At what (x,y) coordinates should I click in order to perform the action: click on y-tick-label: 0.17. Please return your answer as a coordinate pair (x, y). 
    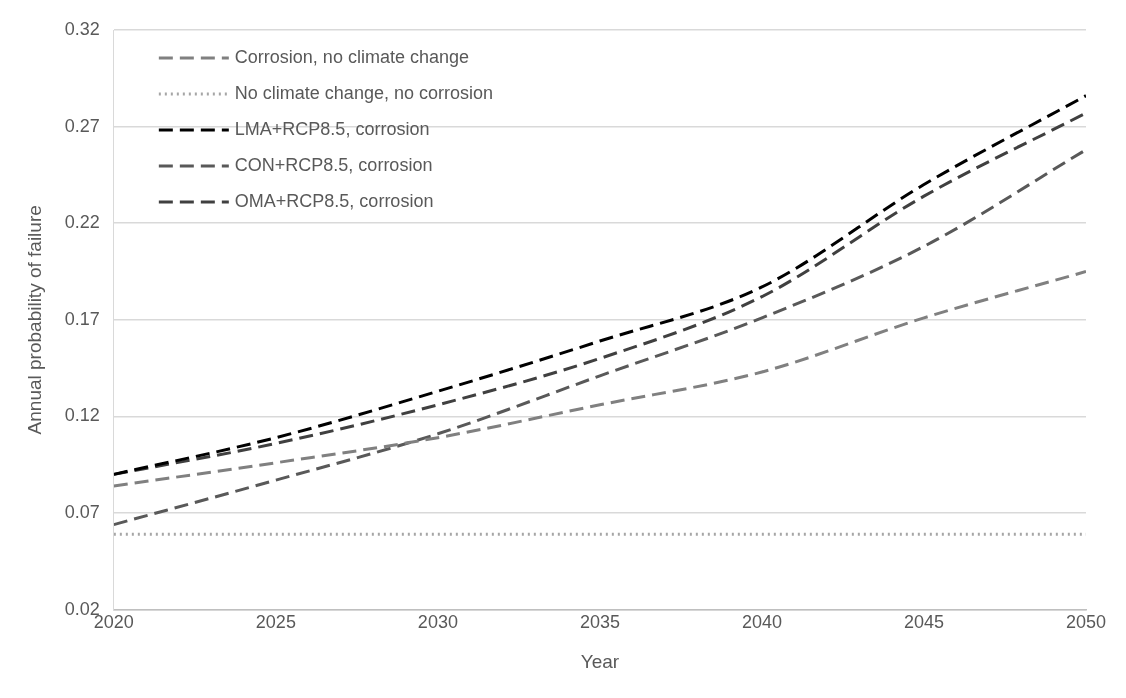
    Looking at the image, I should click on (82, 318).